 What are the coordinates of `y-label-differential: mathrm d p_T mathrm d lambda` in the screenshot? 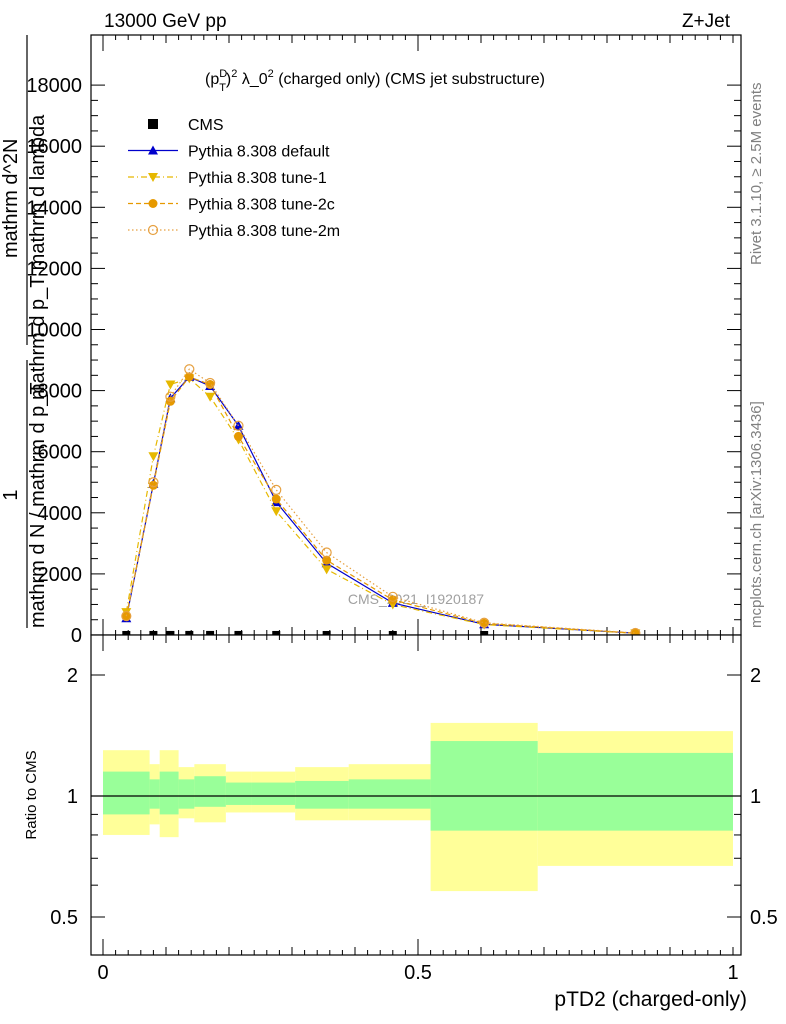 It's located at (38, 257).